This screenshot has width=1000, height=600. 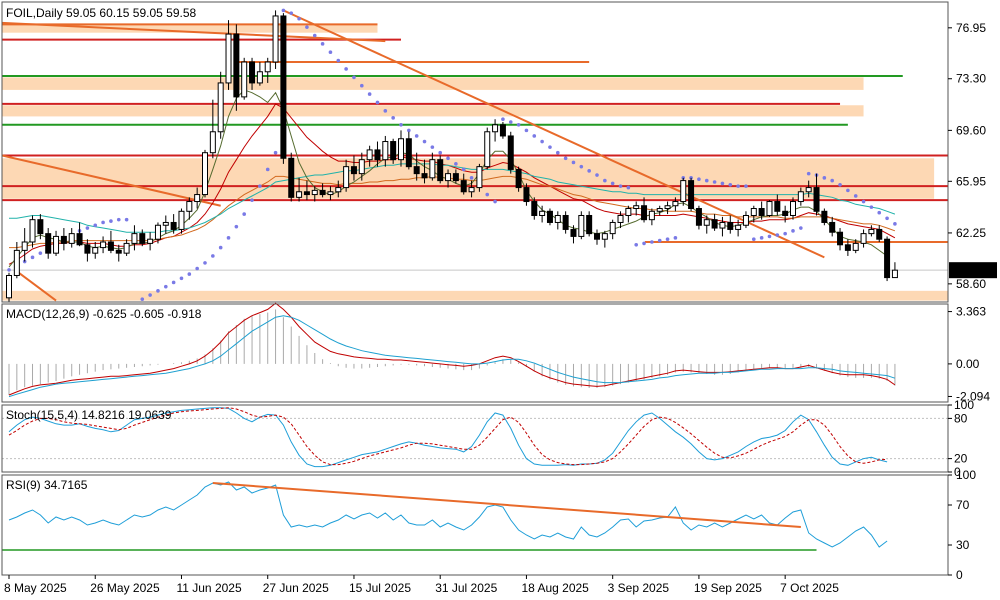 I want to click on macd-panel, so click(x=452, y=350).